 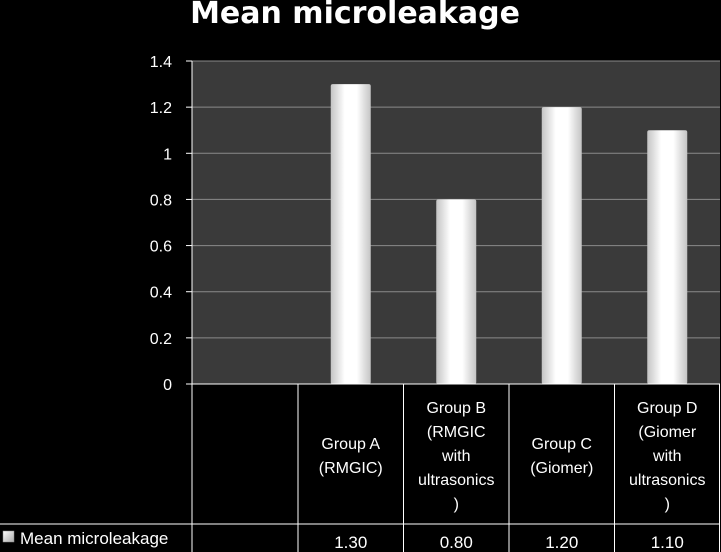 I want to click on y-tick-label: 0.2, so click(x=161, y=339).